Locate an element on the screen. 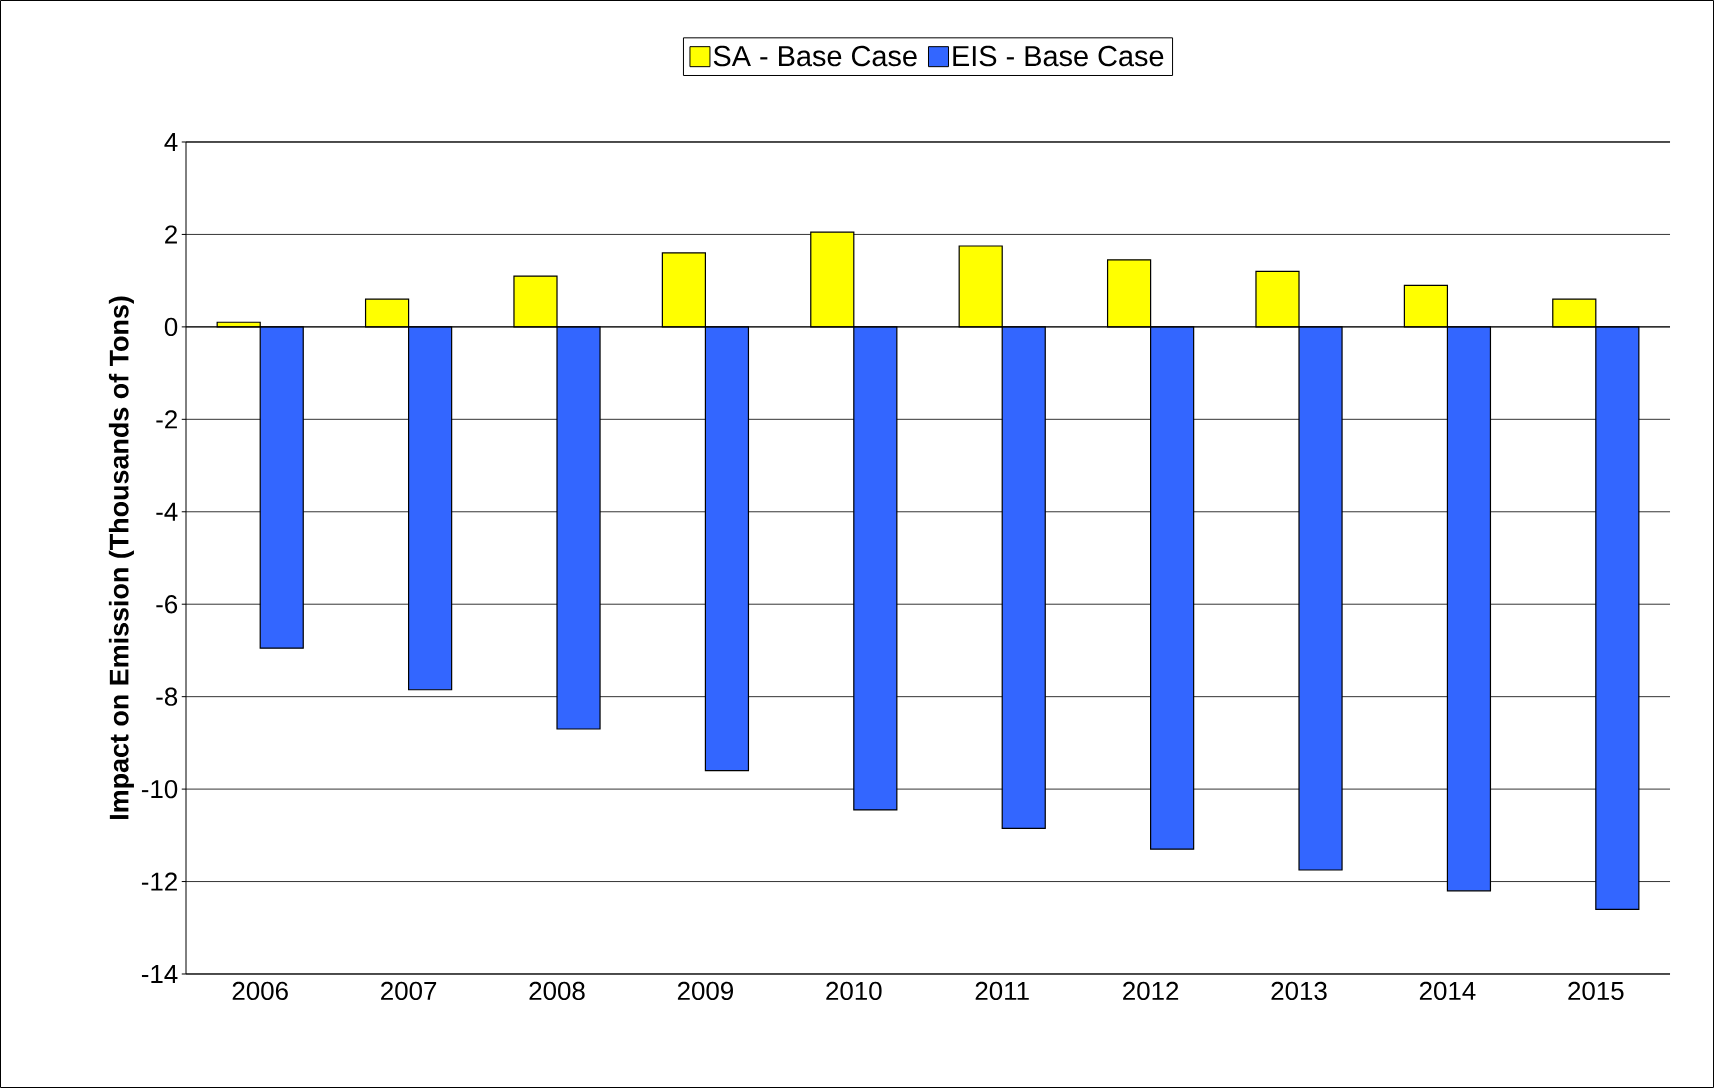  x-tick-label: 2015 is located at coordinates (1596, 991).